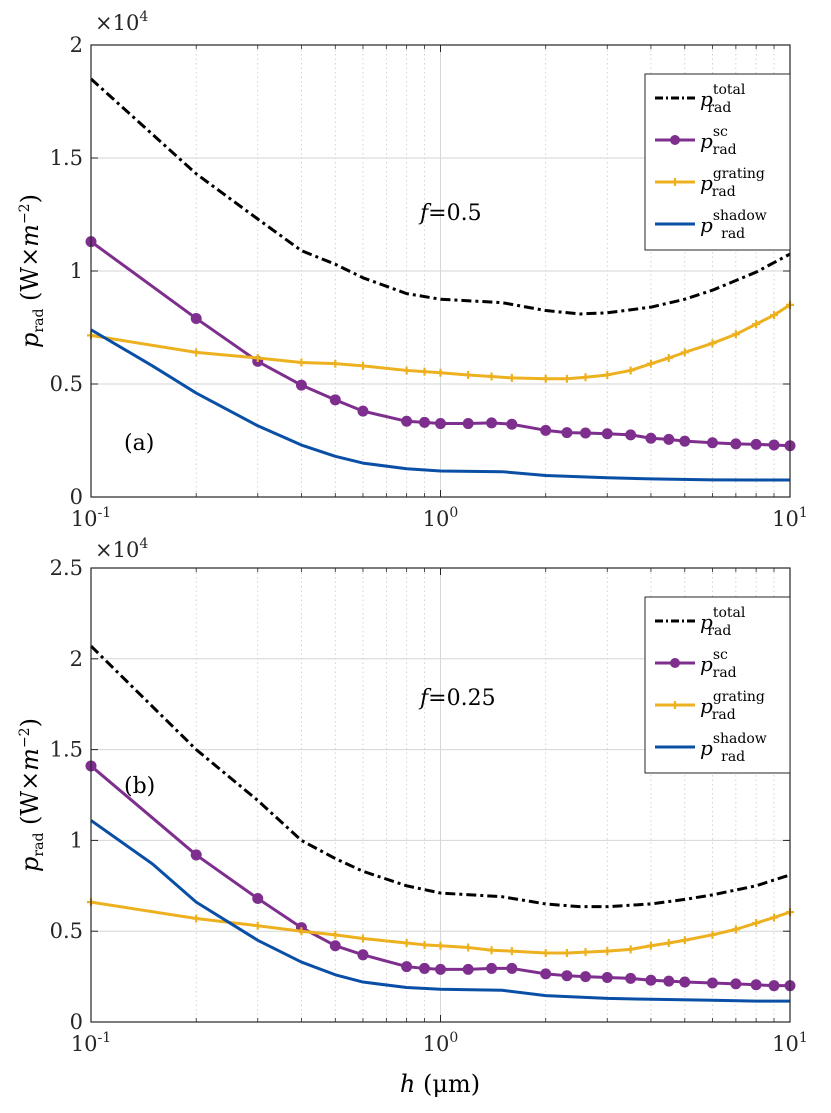  What do you see at coordinates (440, 911) in the screenshot?
I see `series-line-shadow` at bounding box center [440, 911].